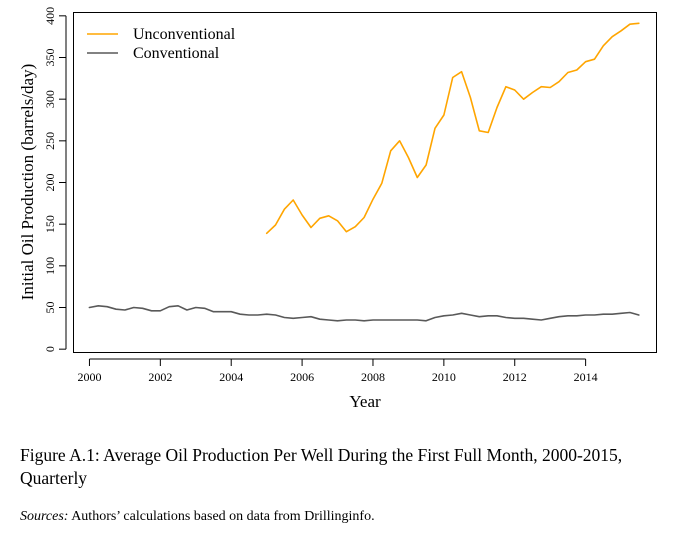  What do you see at coordinates (160, 377) in the screenshot?
I see `x-tick-label: 2002` at bounding box center [160, 377].